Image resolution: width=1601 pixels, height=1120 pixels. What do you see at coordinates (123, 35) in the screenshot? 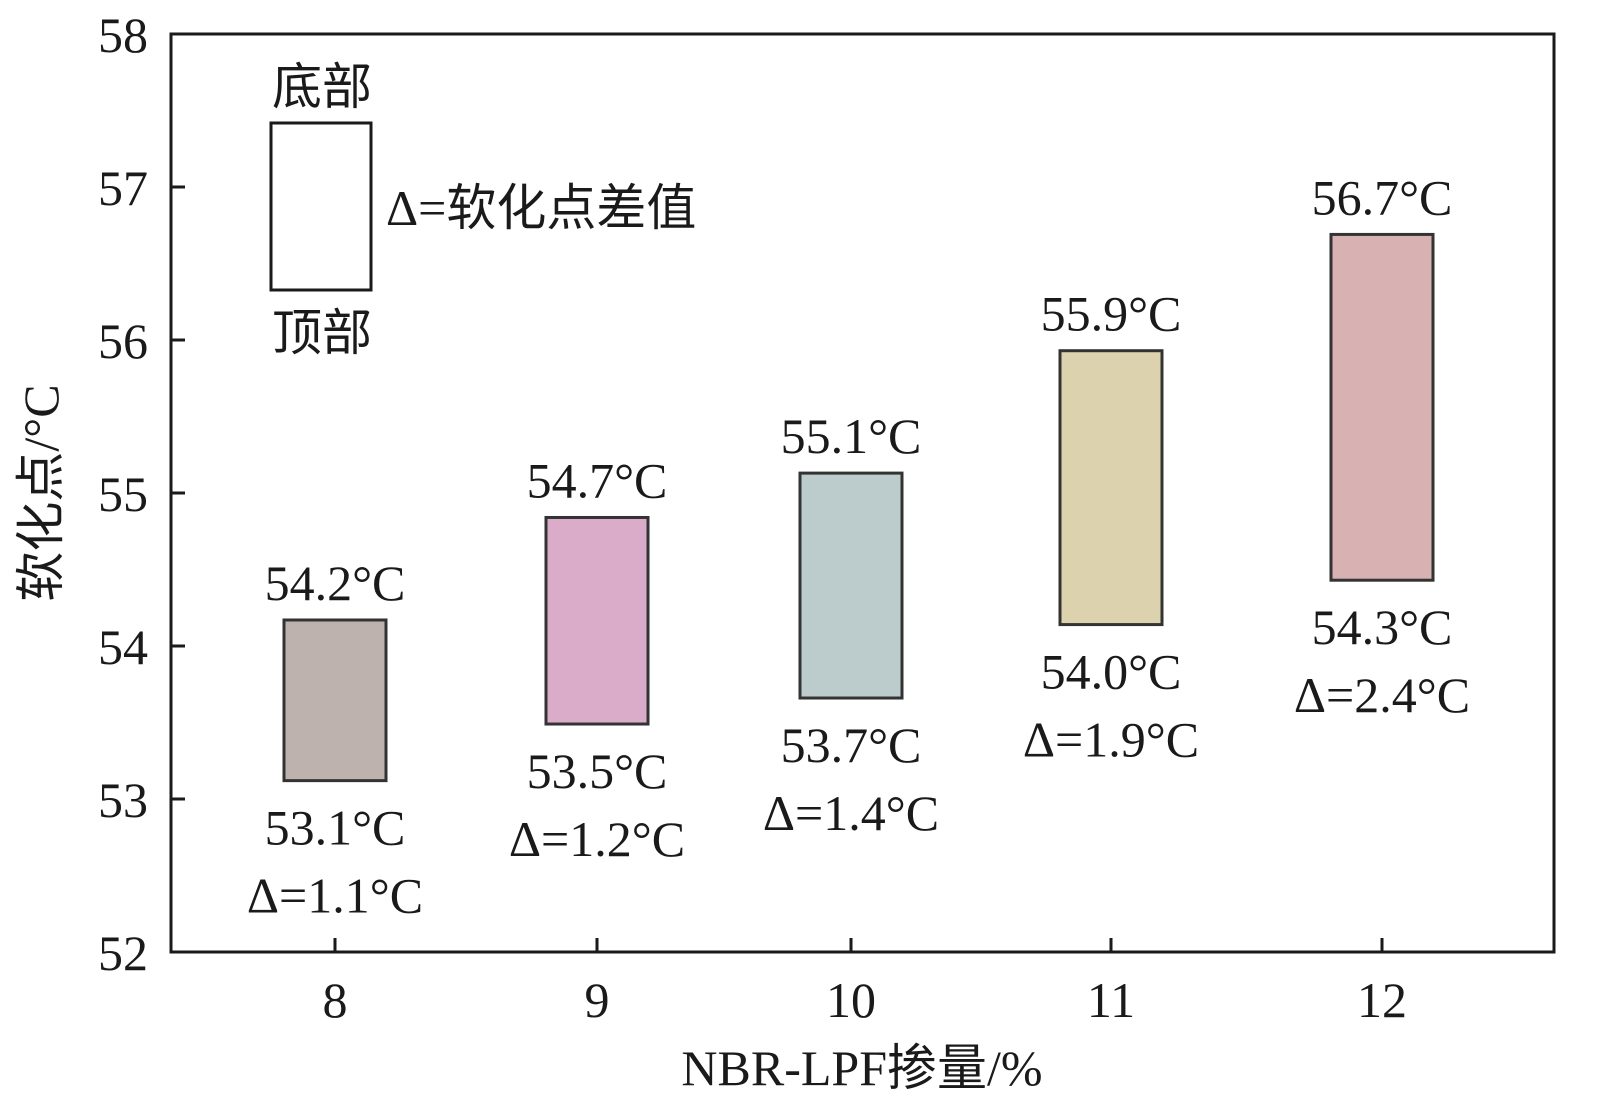
I see `y-tick-label: 58` at bounding box center [123, 35].